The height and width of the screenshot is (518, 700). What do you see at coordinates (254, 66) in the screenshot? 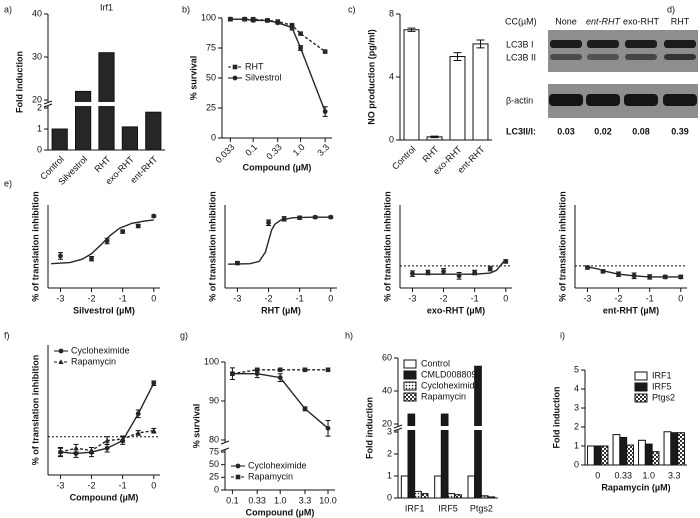
I see `legend-label: RHT` at bounding box center [254, 66].